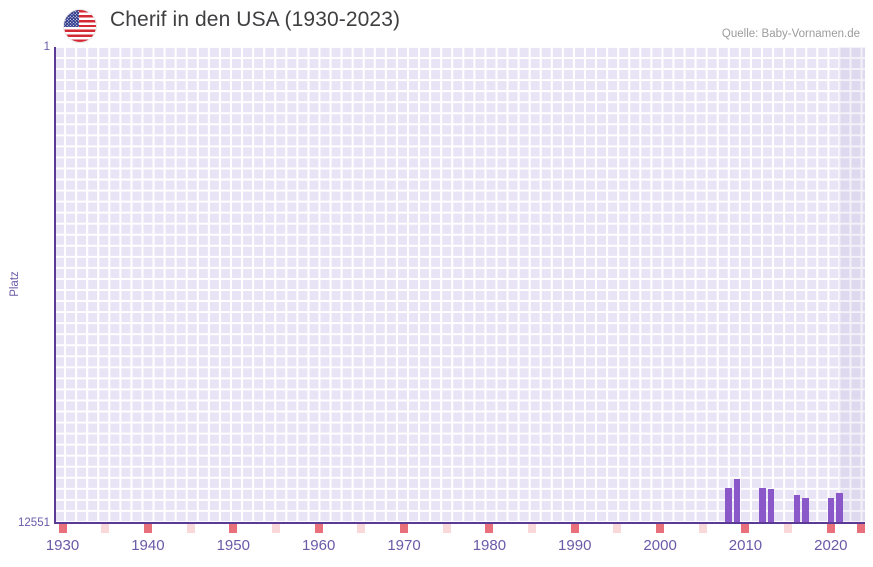  Describe the element at coordinates (46, 47) in the screenshot. I see `y-tick-label-max: 1` at that location.